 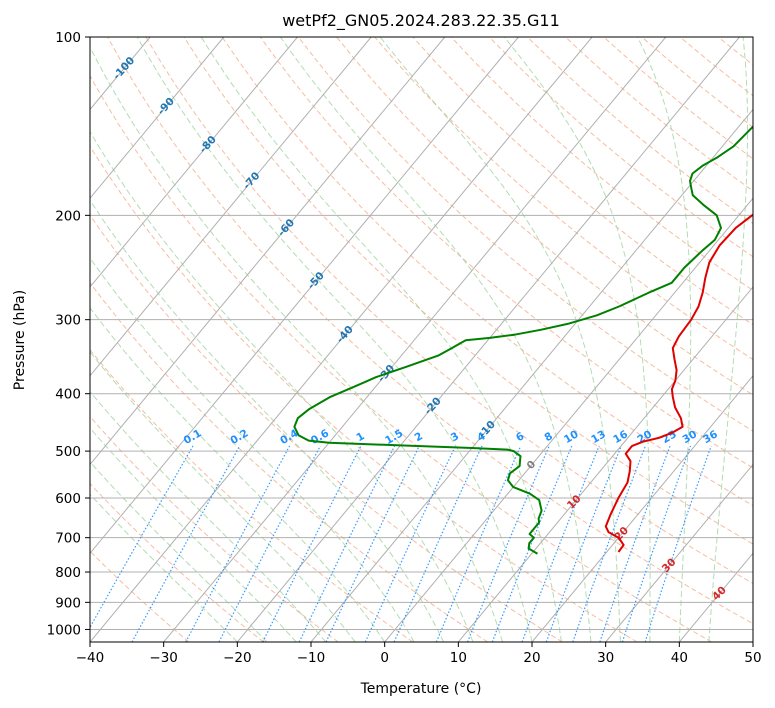 What do you see at coordinates (237, 658) in the screenshot?
I see `x-tick-label: −20` at bounding box center [237, 658].